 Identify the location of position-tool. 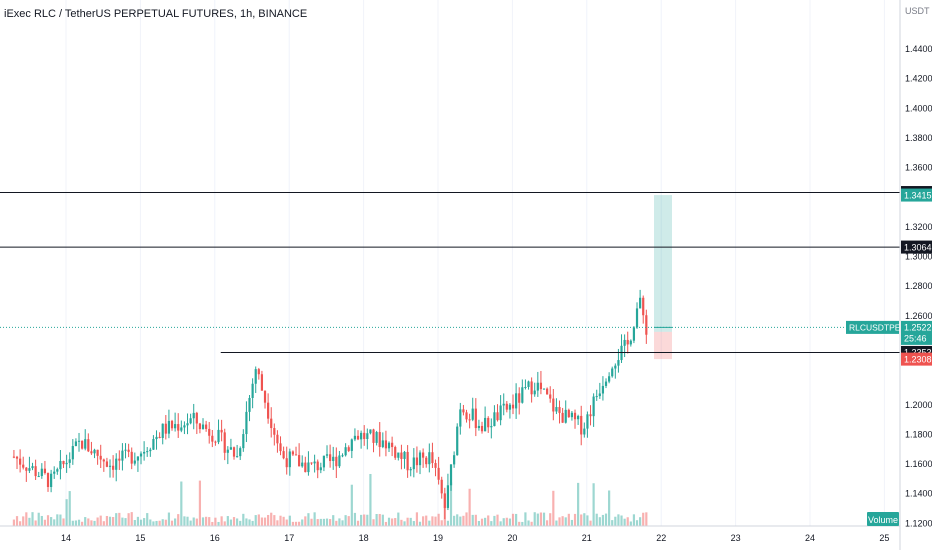
(663, 277).